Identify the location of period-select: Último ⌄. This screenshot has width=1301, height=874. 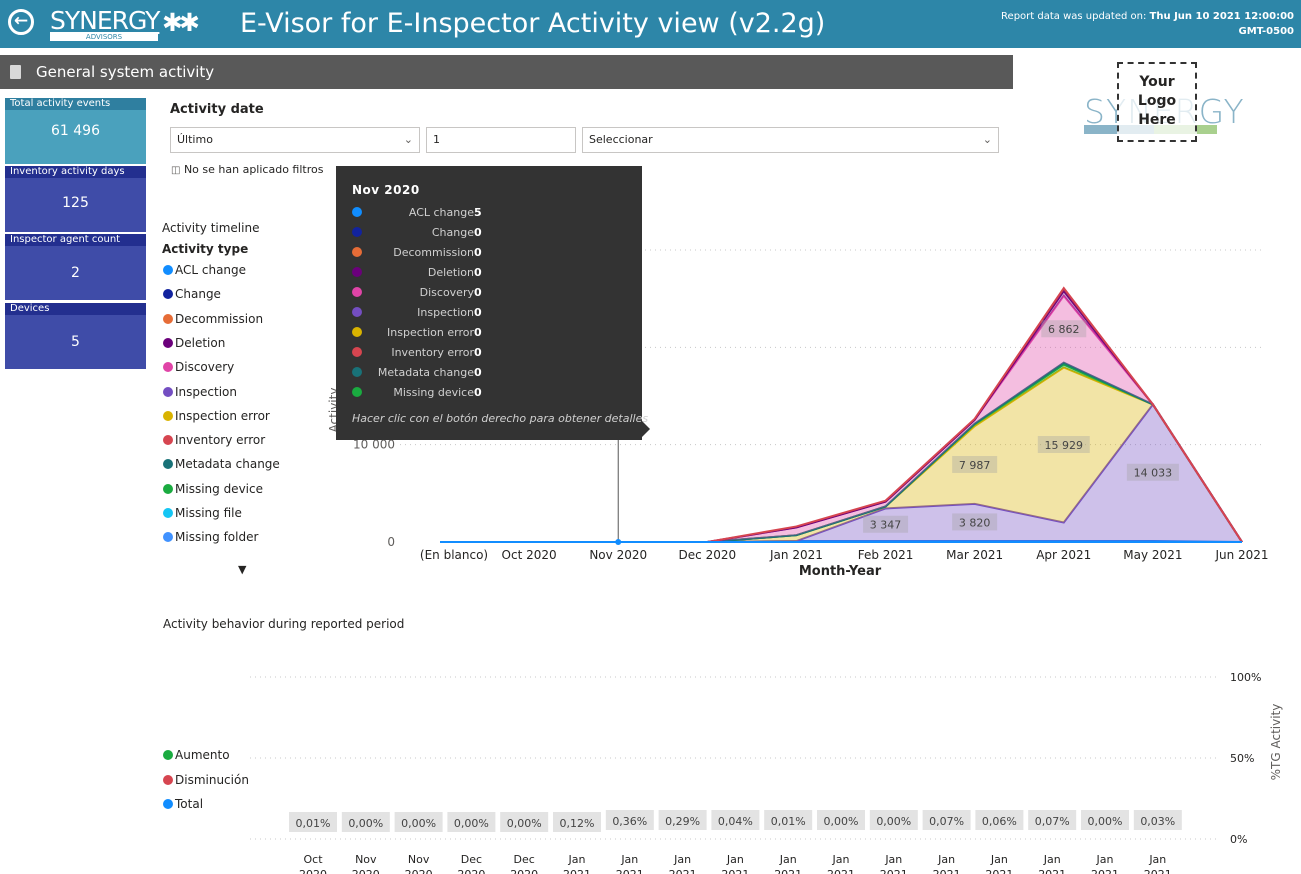
(295, 140).